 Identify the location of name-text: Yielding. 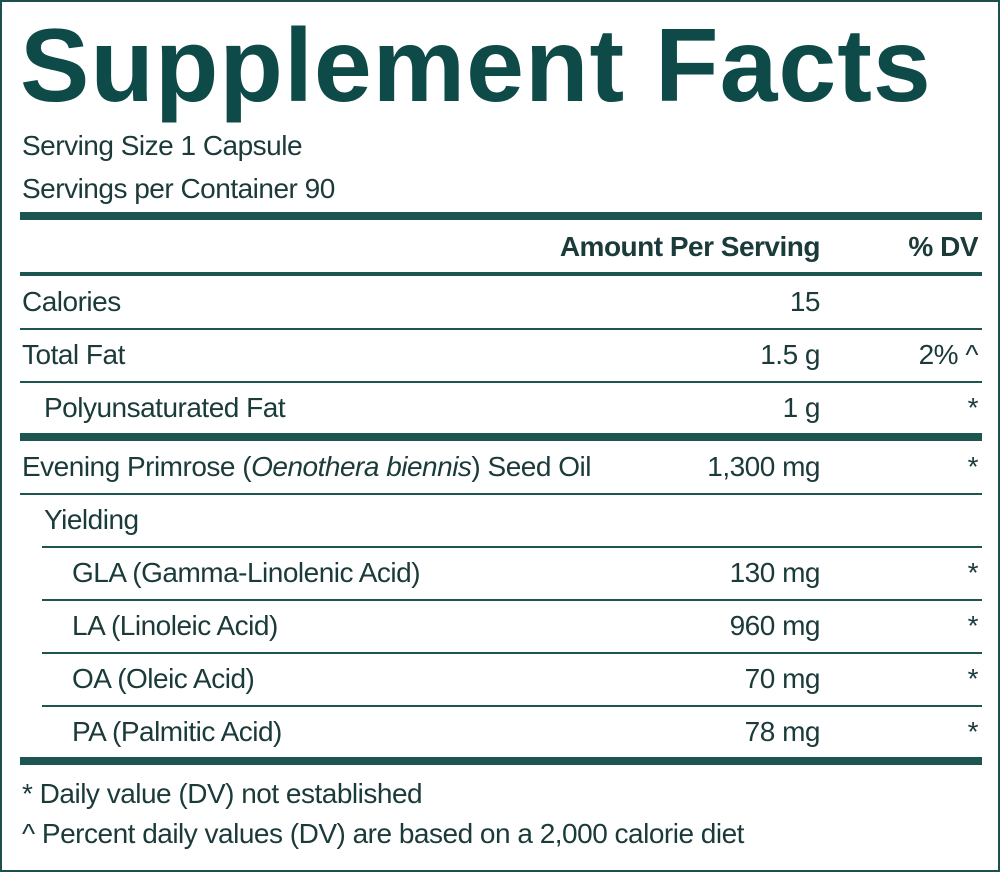
(91, 519).